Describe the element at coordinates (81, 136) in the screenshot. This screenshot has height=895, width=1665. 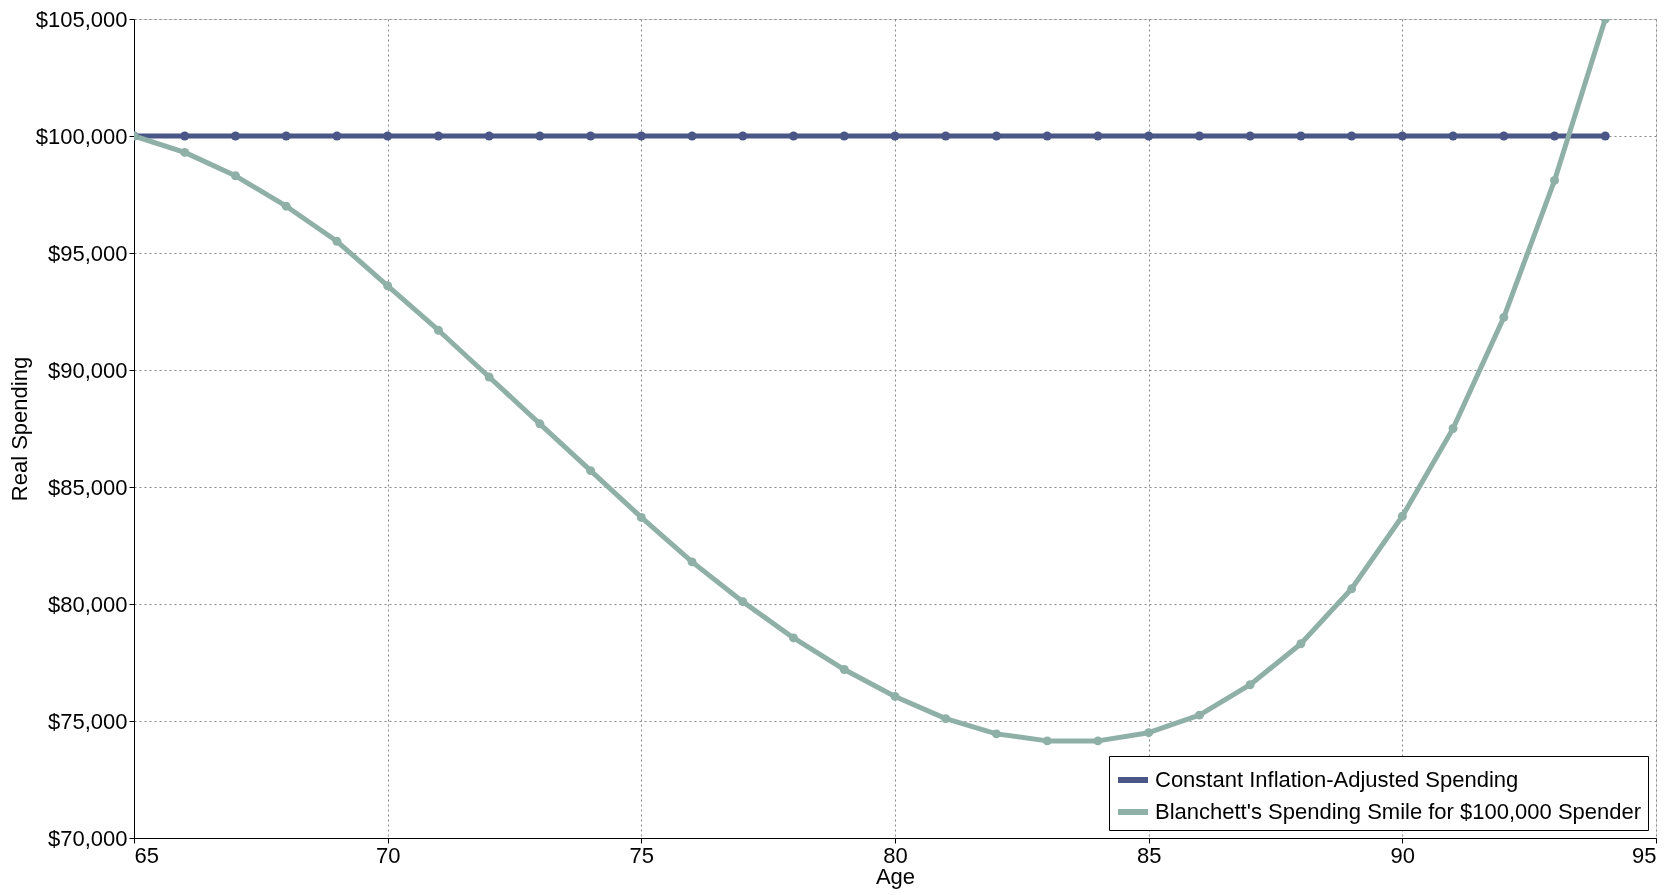
I see `y-tick-label: $100,000` at that location.